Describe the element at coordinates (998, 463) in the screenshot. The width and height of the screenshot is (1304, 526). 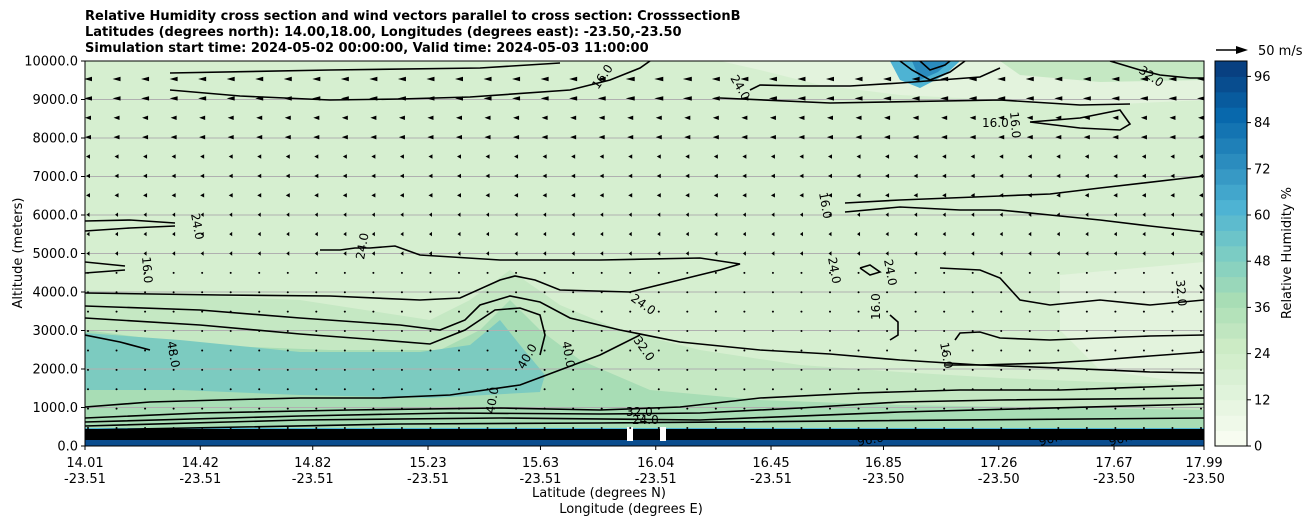
I see `x-tick-label-lat: 17.26` at that location.